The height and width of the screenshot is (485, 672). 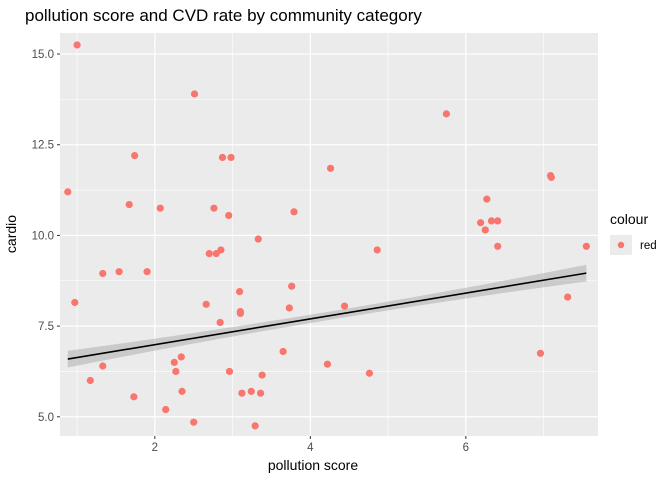 I want to click on x-axis-ticks: 2 4 6, so click(x=310, y=445).